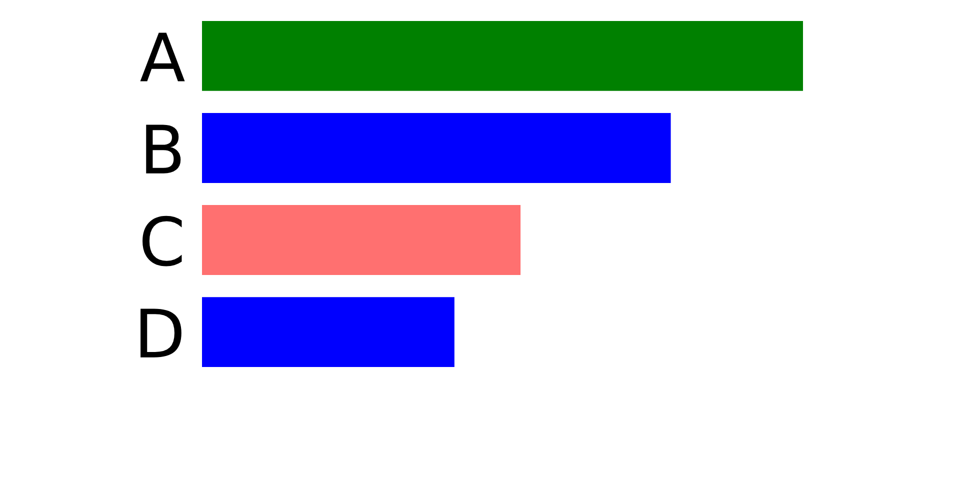  What do you see at coordinates (161, 333) in the screenshot?
I see `y-tick-label: D` at bounding box center [161, 333].